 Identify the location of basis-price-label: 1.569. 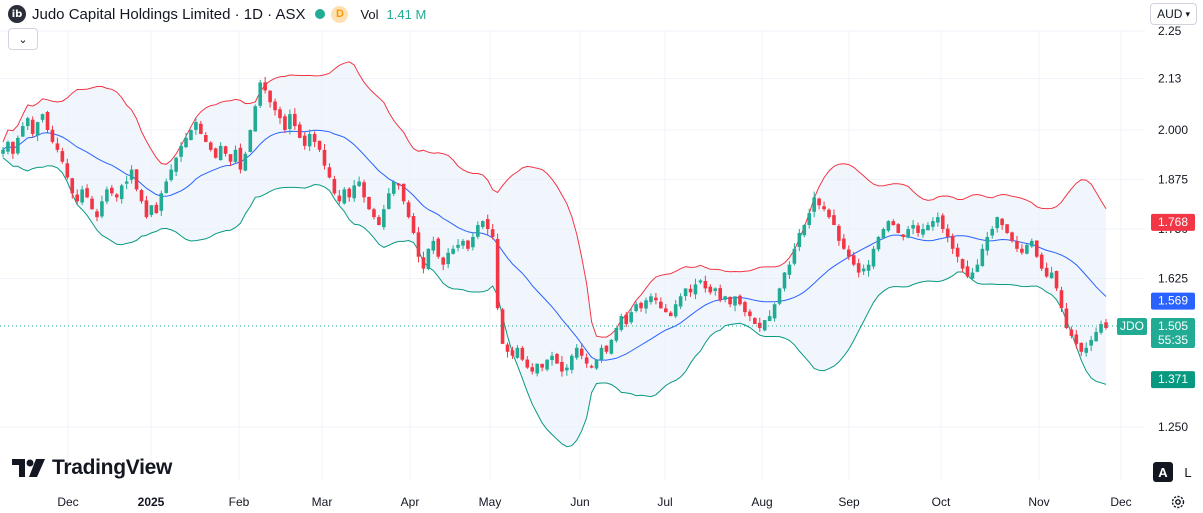
(1173, 301).